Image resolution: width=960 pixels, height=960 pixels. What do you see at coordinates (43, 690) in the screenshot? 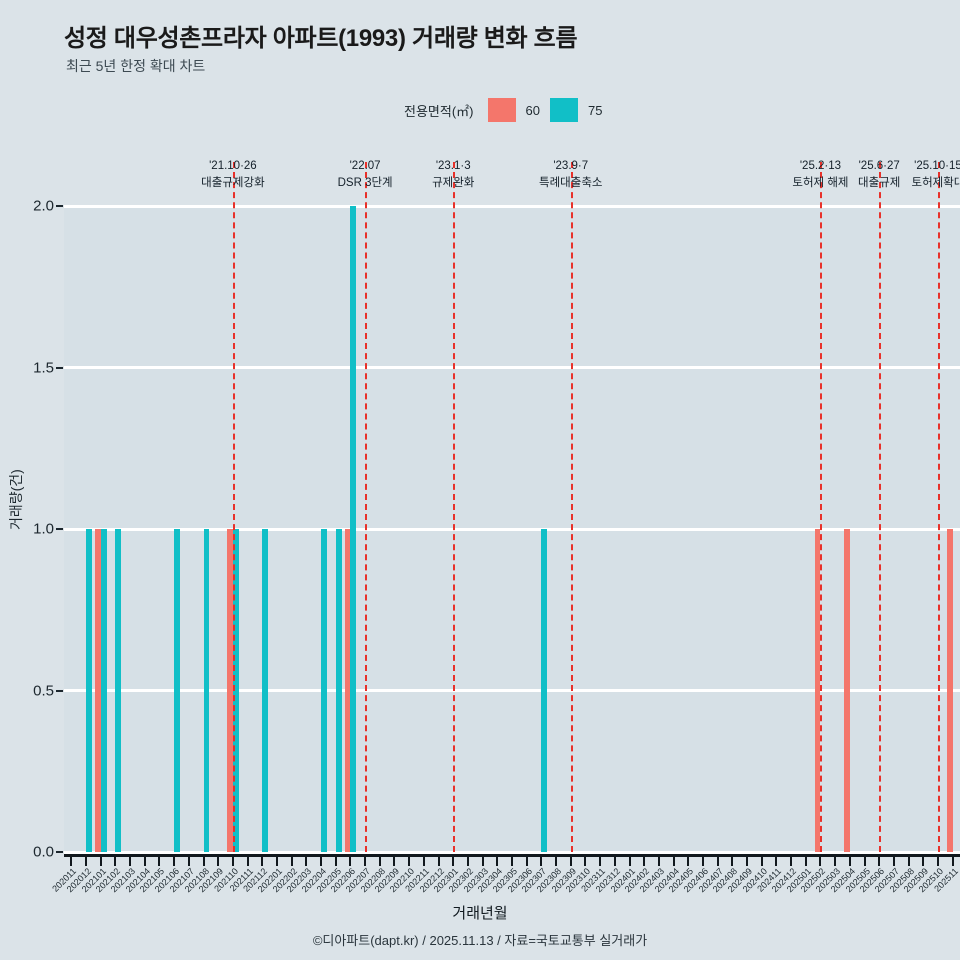
I see `y-tick-label: 0.5` at bounding box center [43, 690].